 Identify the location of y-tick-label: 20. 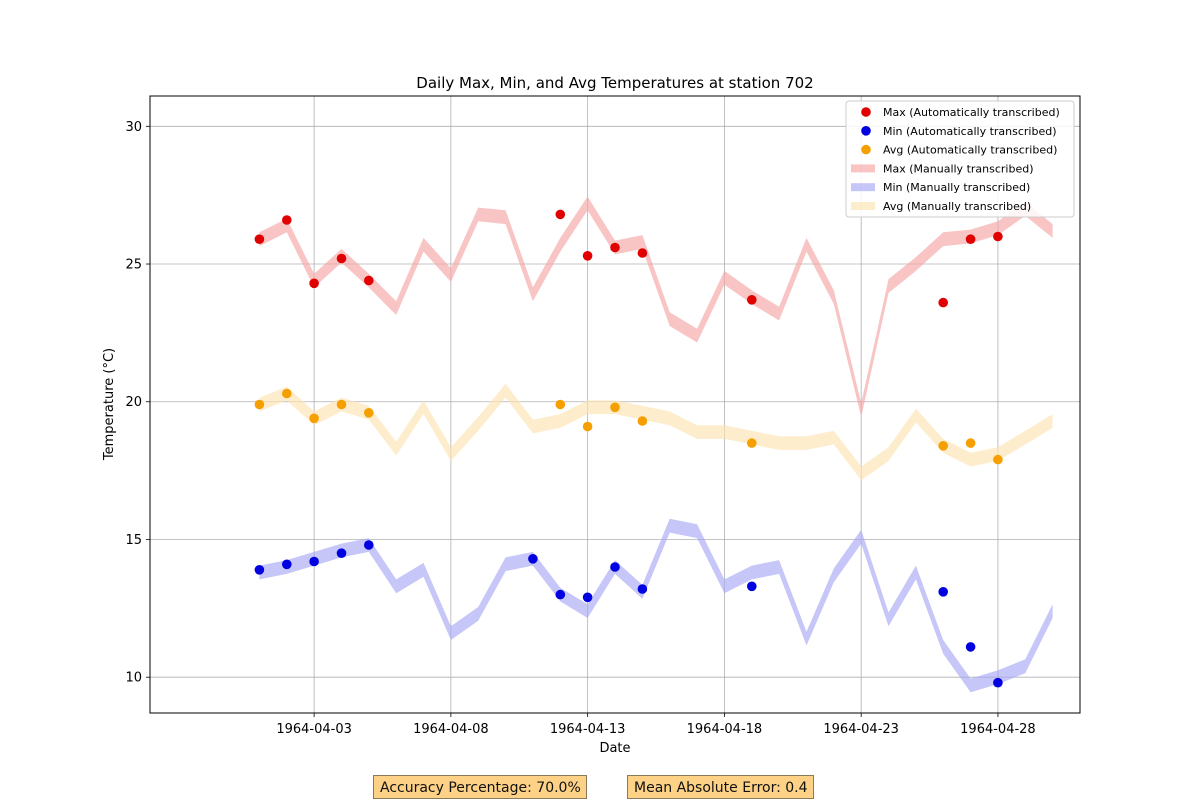
(133, 402).